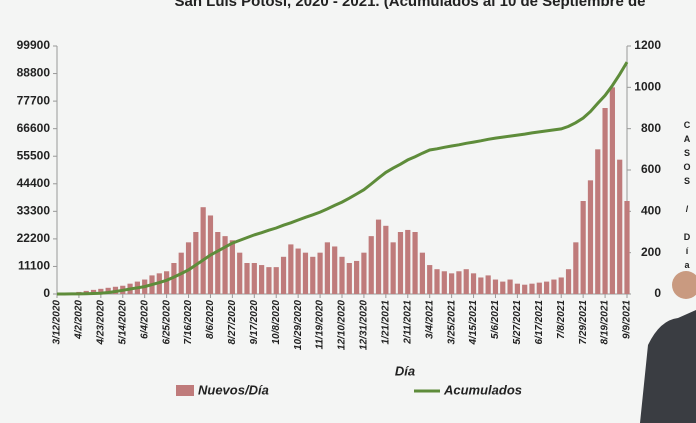 The image size is (696, 423). I want to click on y2-tick-label: 0, so click(657, 293).